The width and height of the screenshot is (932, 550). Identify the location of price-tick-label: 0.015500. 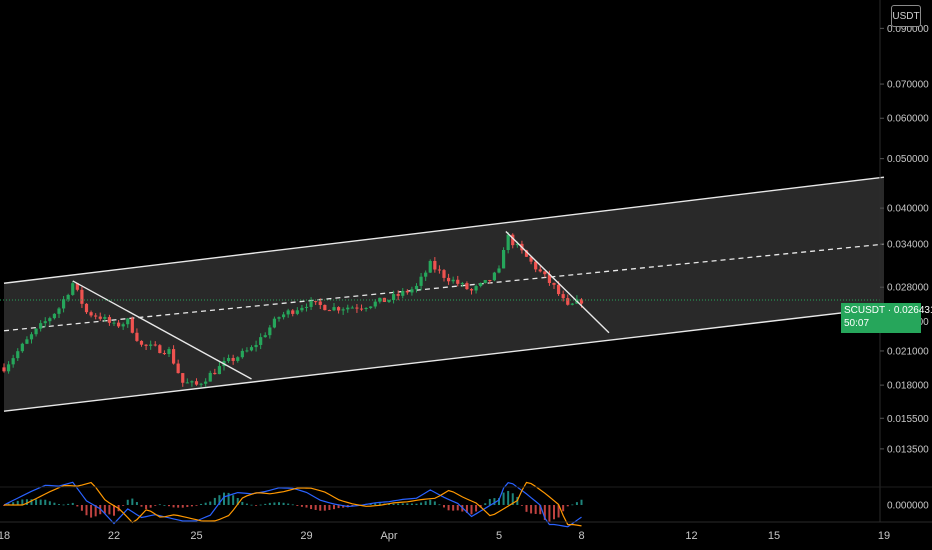
(908, 419).